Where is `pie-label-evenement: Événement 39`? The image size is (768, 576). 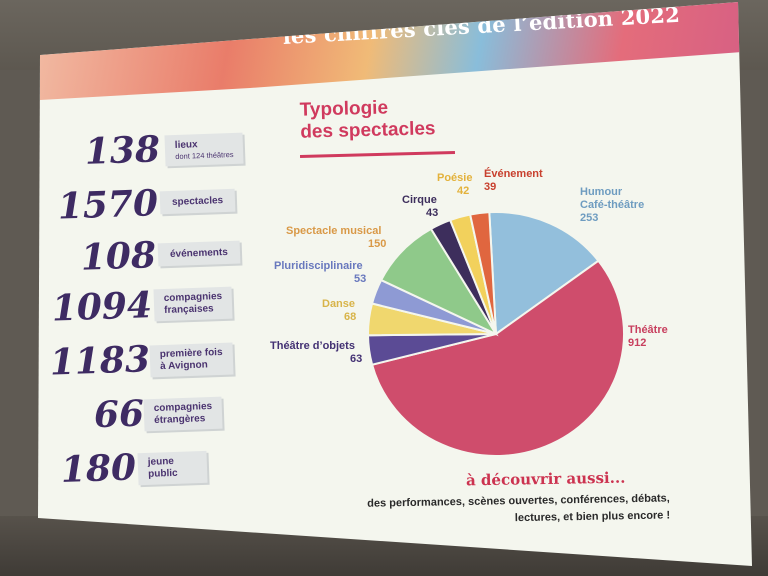 pie-label-evenement: Événement 39 is located at coordinates (513, 180).